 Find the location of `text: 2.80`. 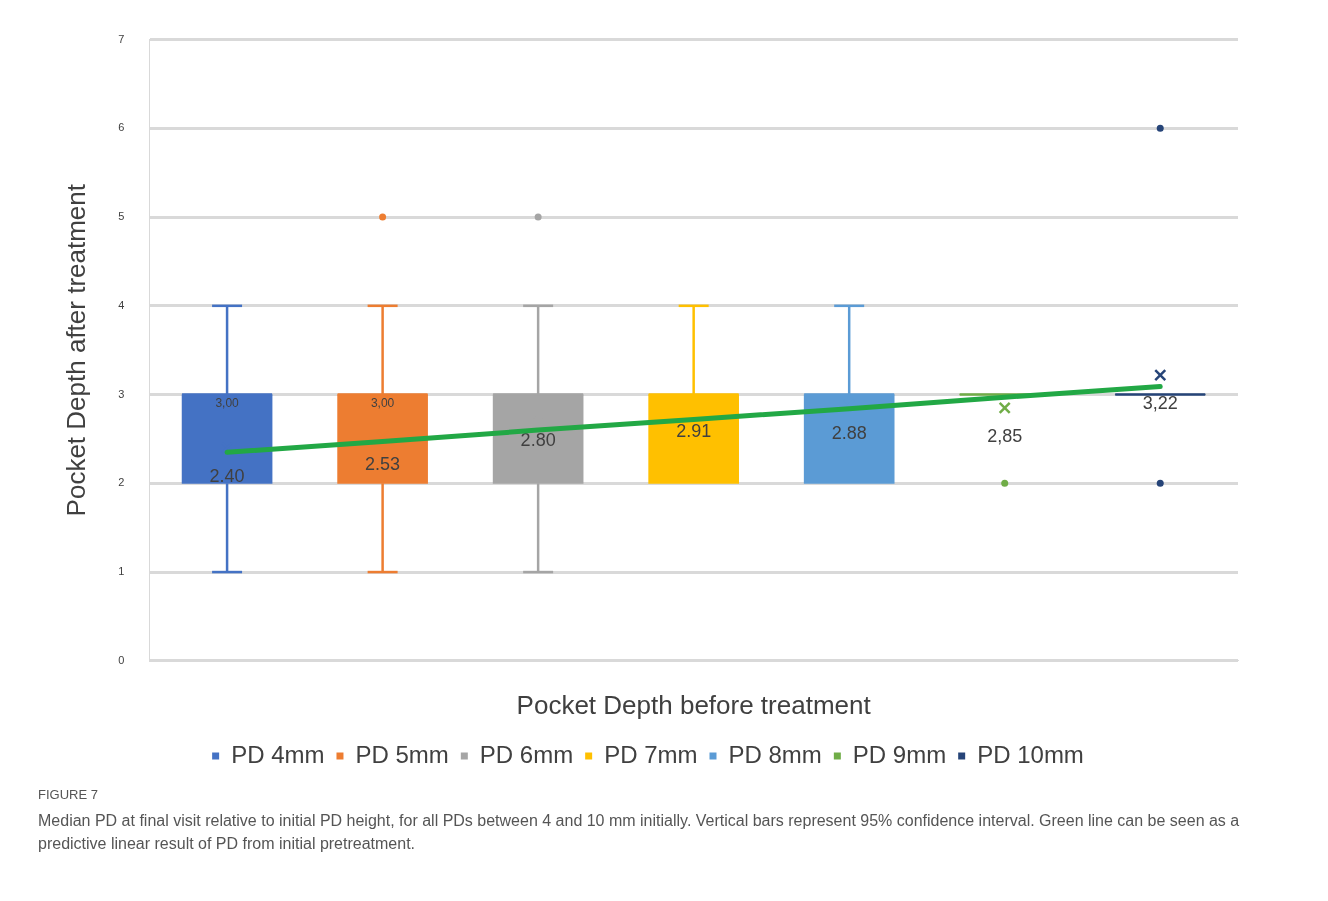

text: 2.80 is located at coordinates (538, 440).